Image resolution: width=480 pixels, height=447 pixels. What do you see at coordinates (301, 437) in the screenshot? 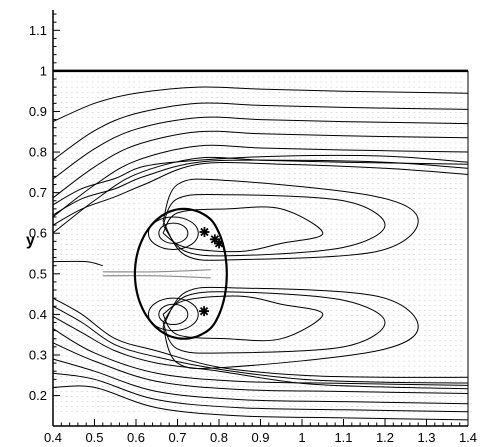
I see `x-tick-label: 1` at bounding box center [301, 437].